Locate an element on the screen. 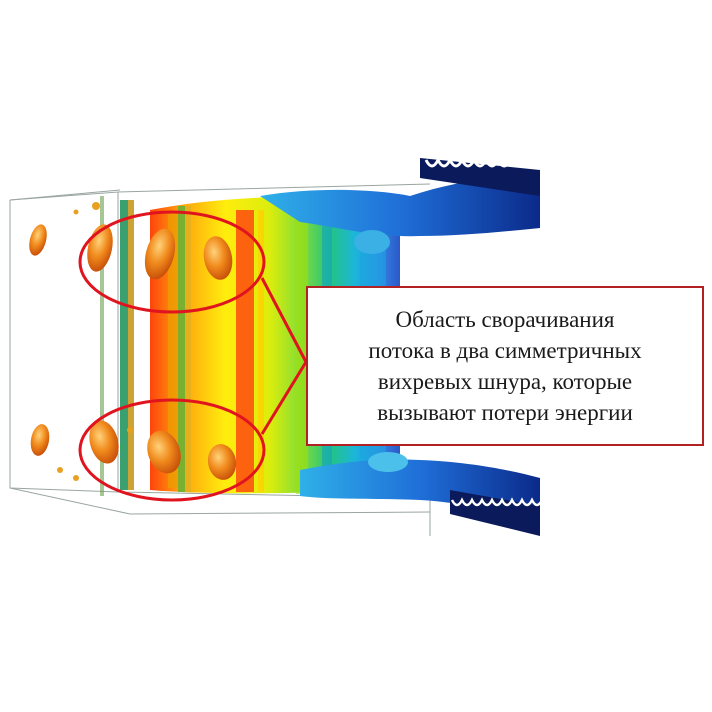 The width and height of the screenshot is (712, 712). annotation-line-4: вызывают потери энергии is located at coordinates (505, 412).